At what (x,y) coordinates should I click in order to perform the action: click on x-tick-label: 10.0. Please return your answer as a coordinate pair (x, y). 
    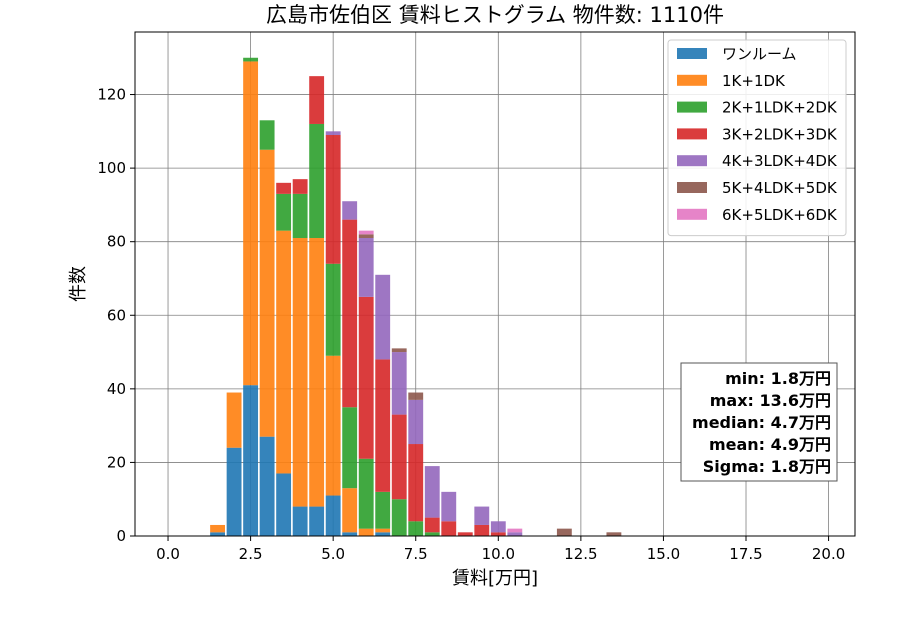
    Looking at the image, I should click on (498, 554).